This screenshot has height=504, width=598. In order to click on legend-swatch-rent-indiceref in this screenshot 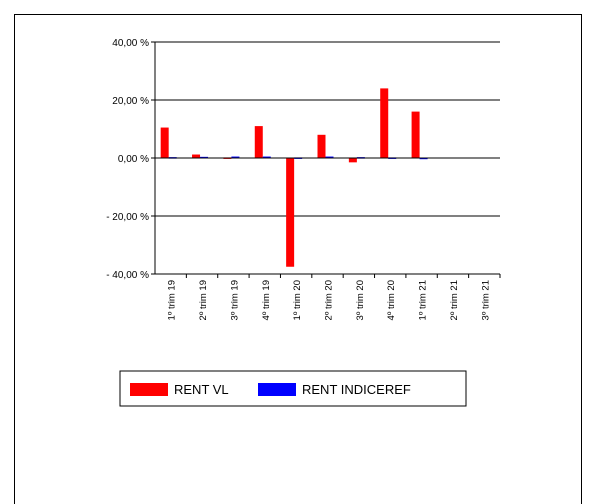, I will do `click(277, 389)`.